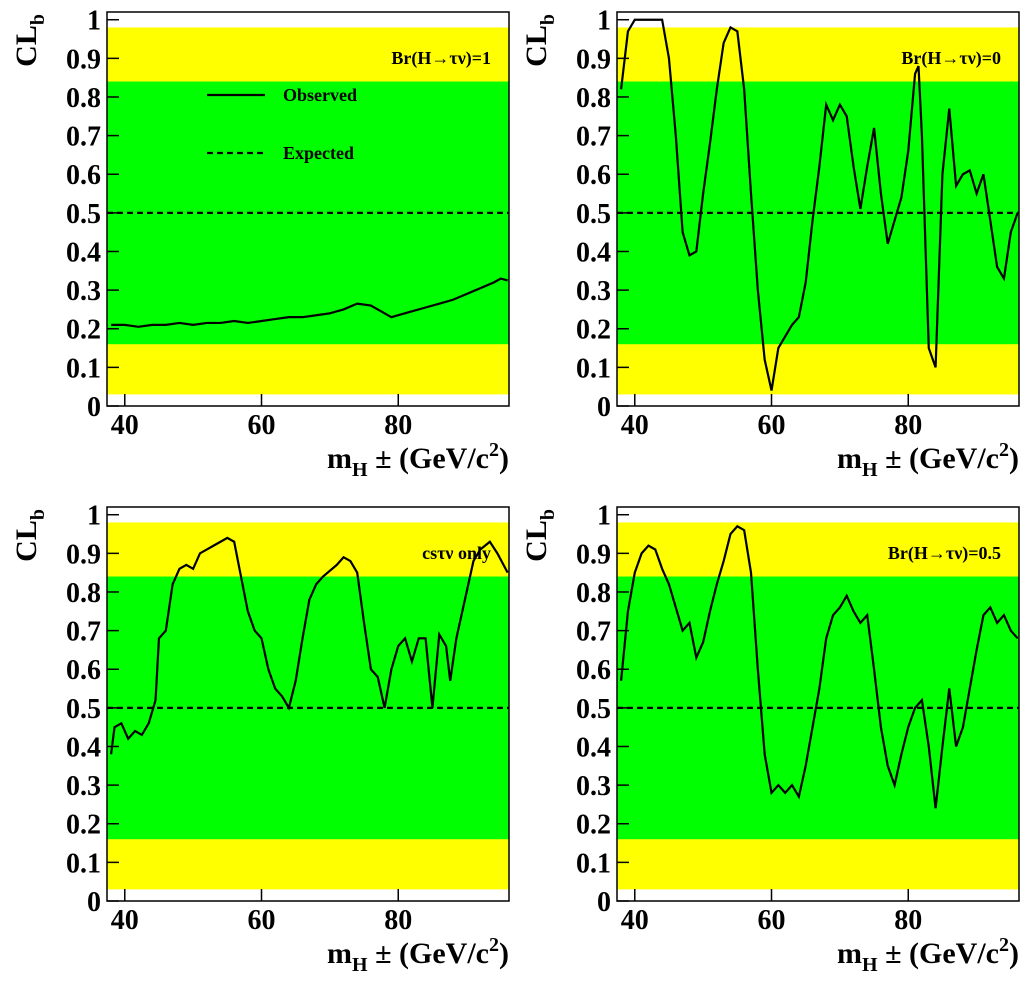 The height and width of the screenshot is (986, 1020). What do you see at coordinates (441, 58) in the screenshot?
I see `annotation: Br(H→τν)=1` at bounding box center [441, 58].